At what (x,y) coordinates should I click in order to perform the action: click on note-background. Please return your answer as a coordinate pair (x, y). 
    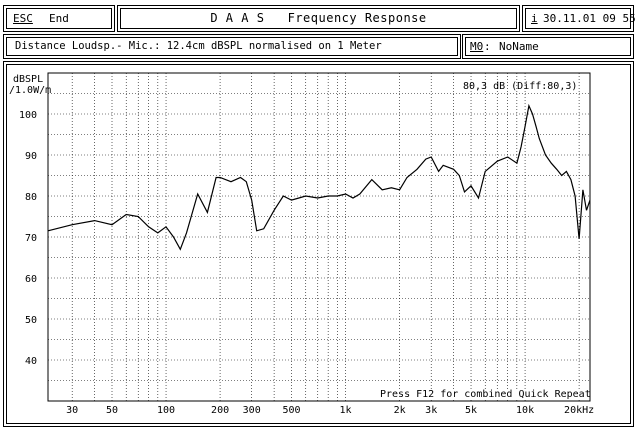
    Looking at the image, I should click on (483, 394).